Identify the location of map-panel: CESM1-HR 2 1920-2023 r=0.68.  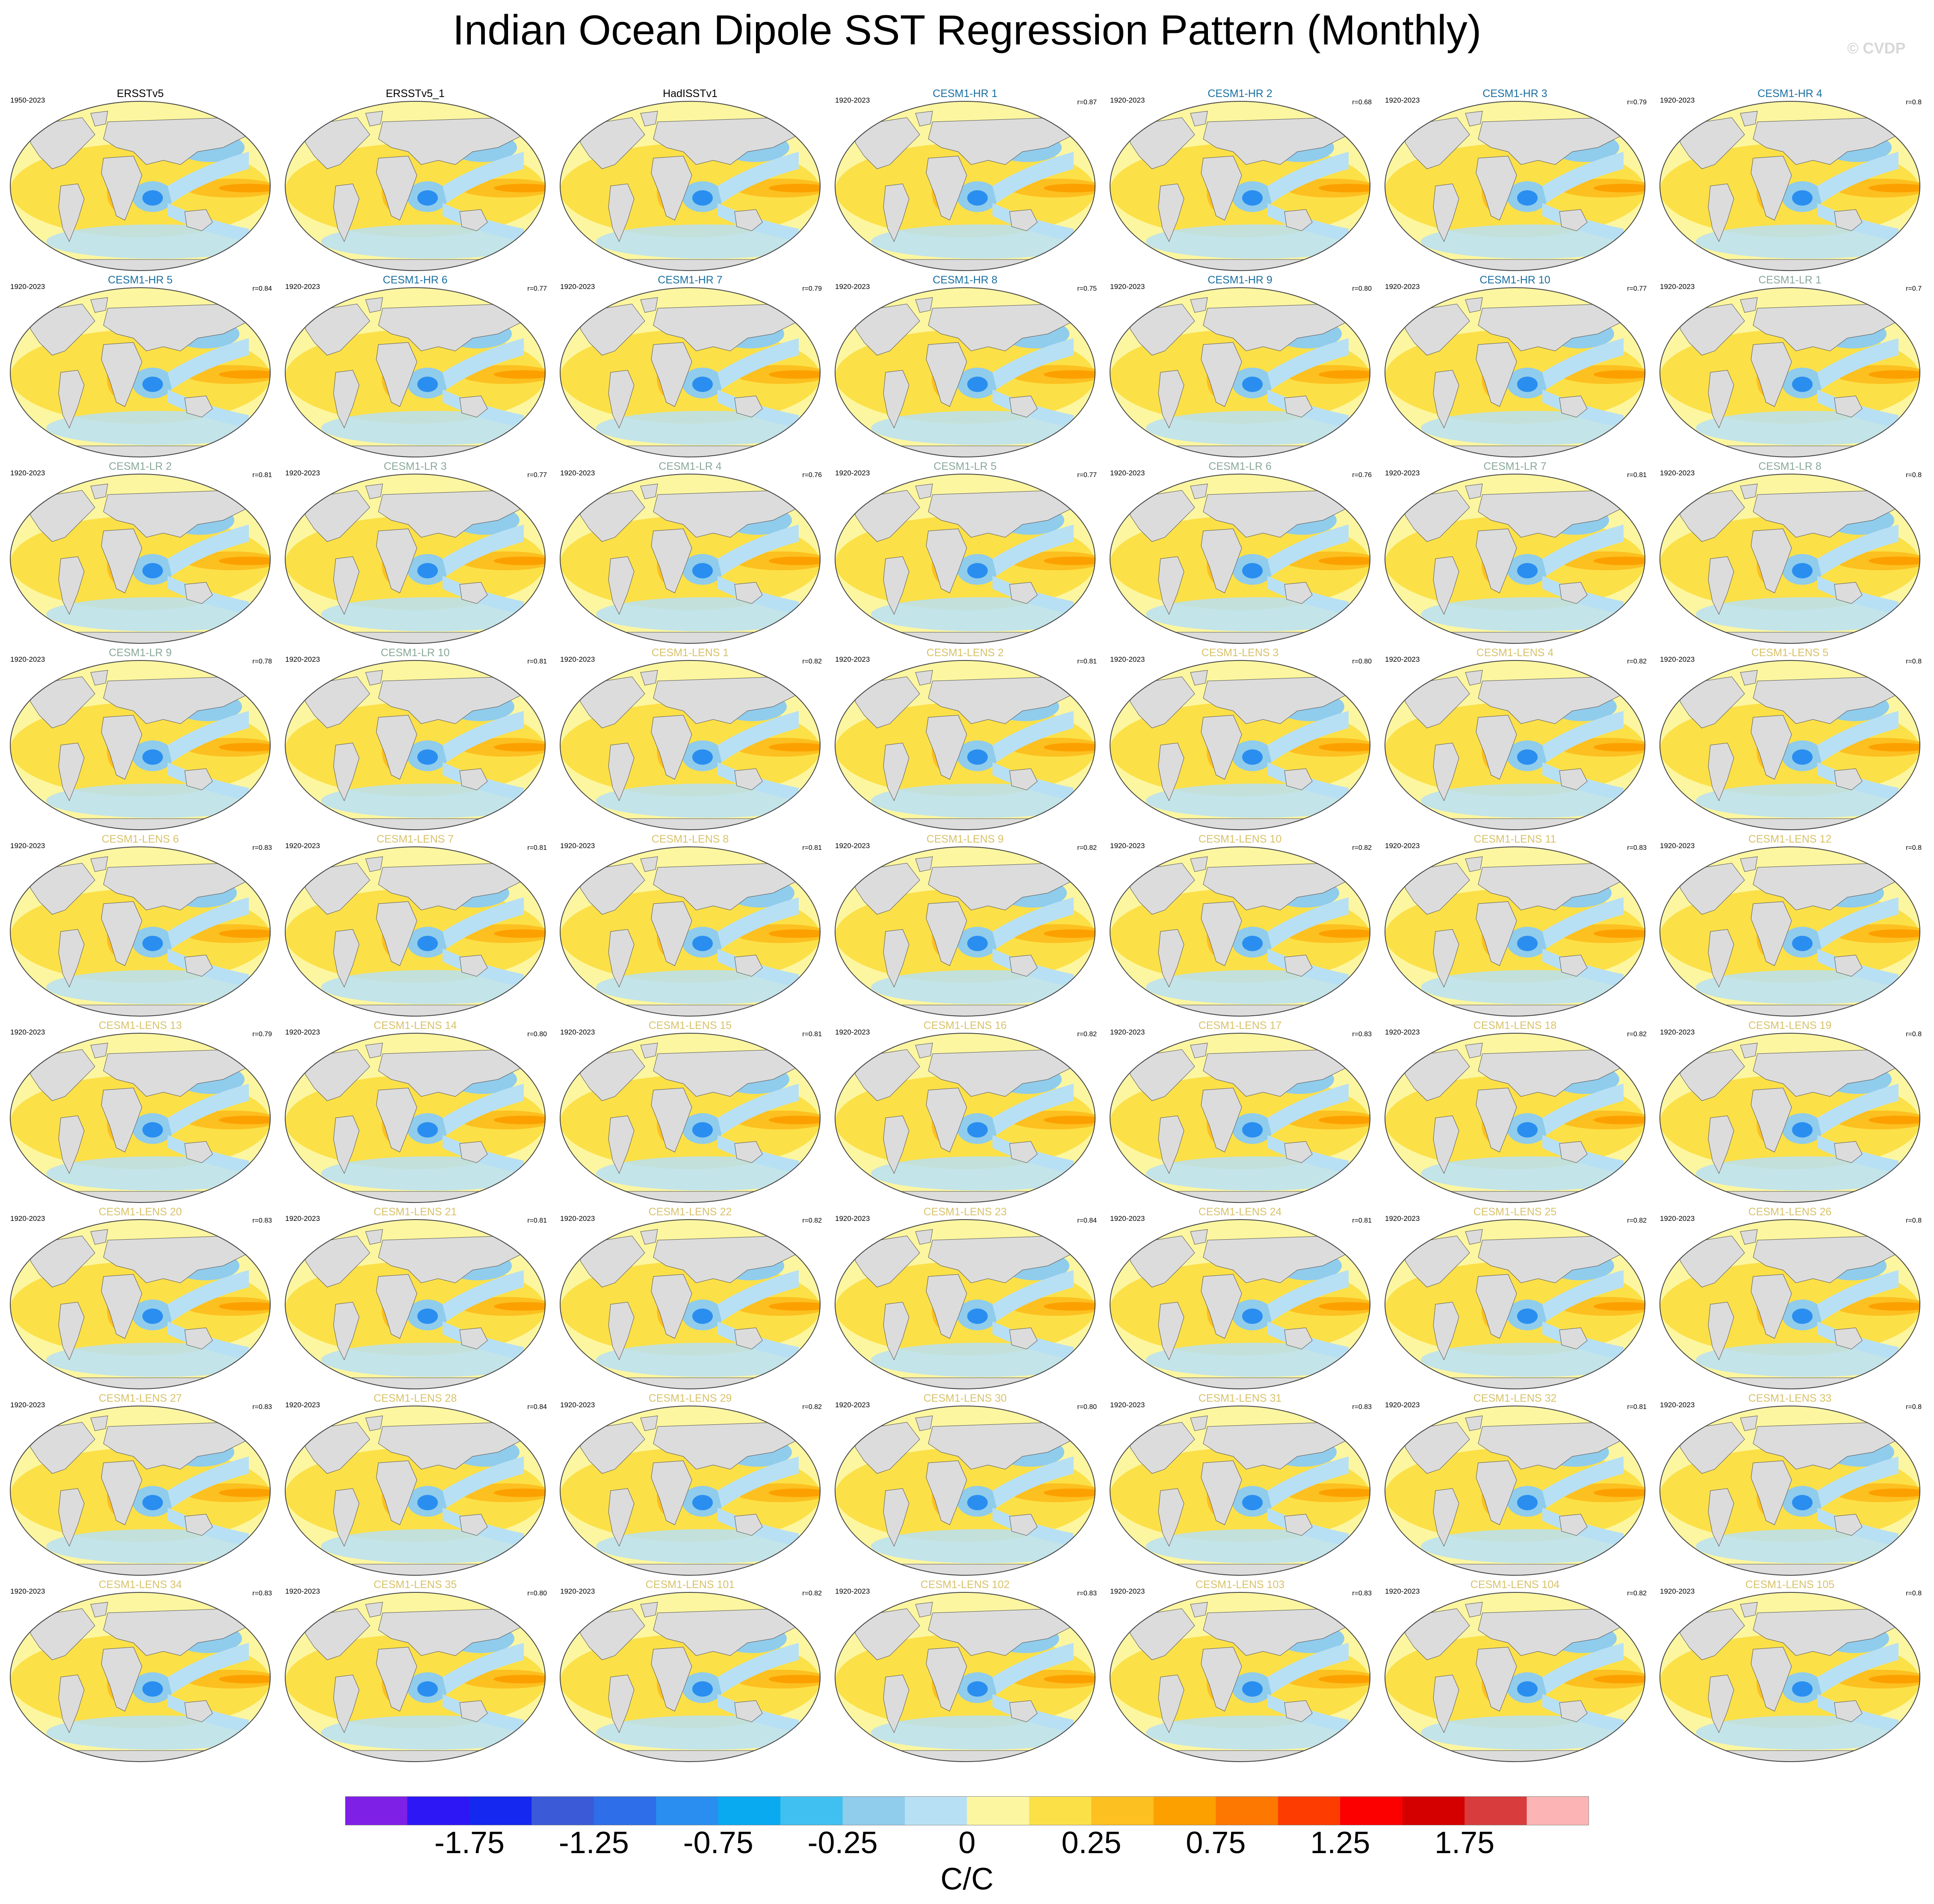
(1240, 181).